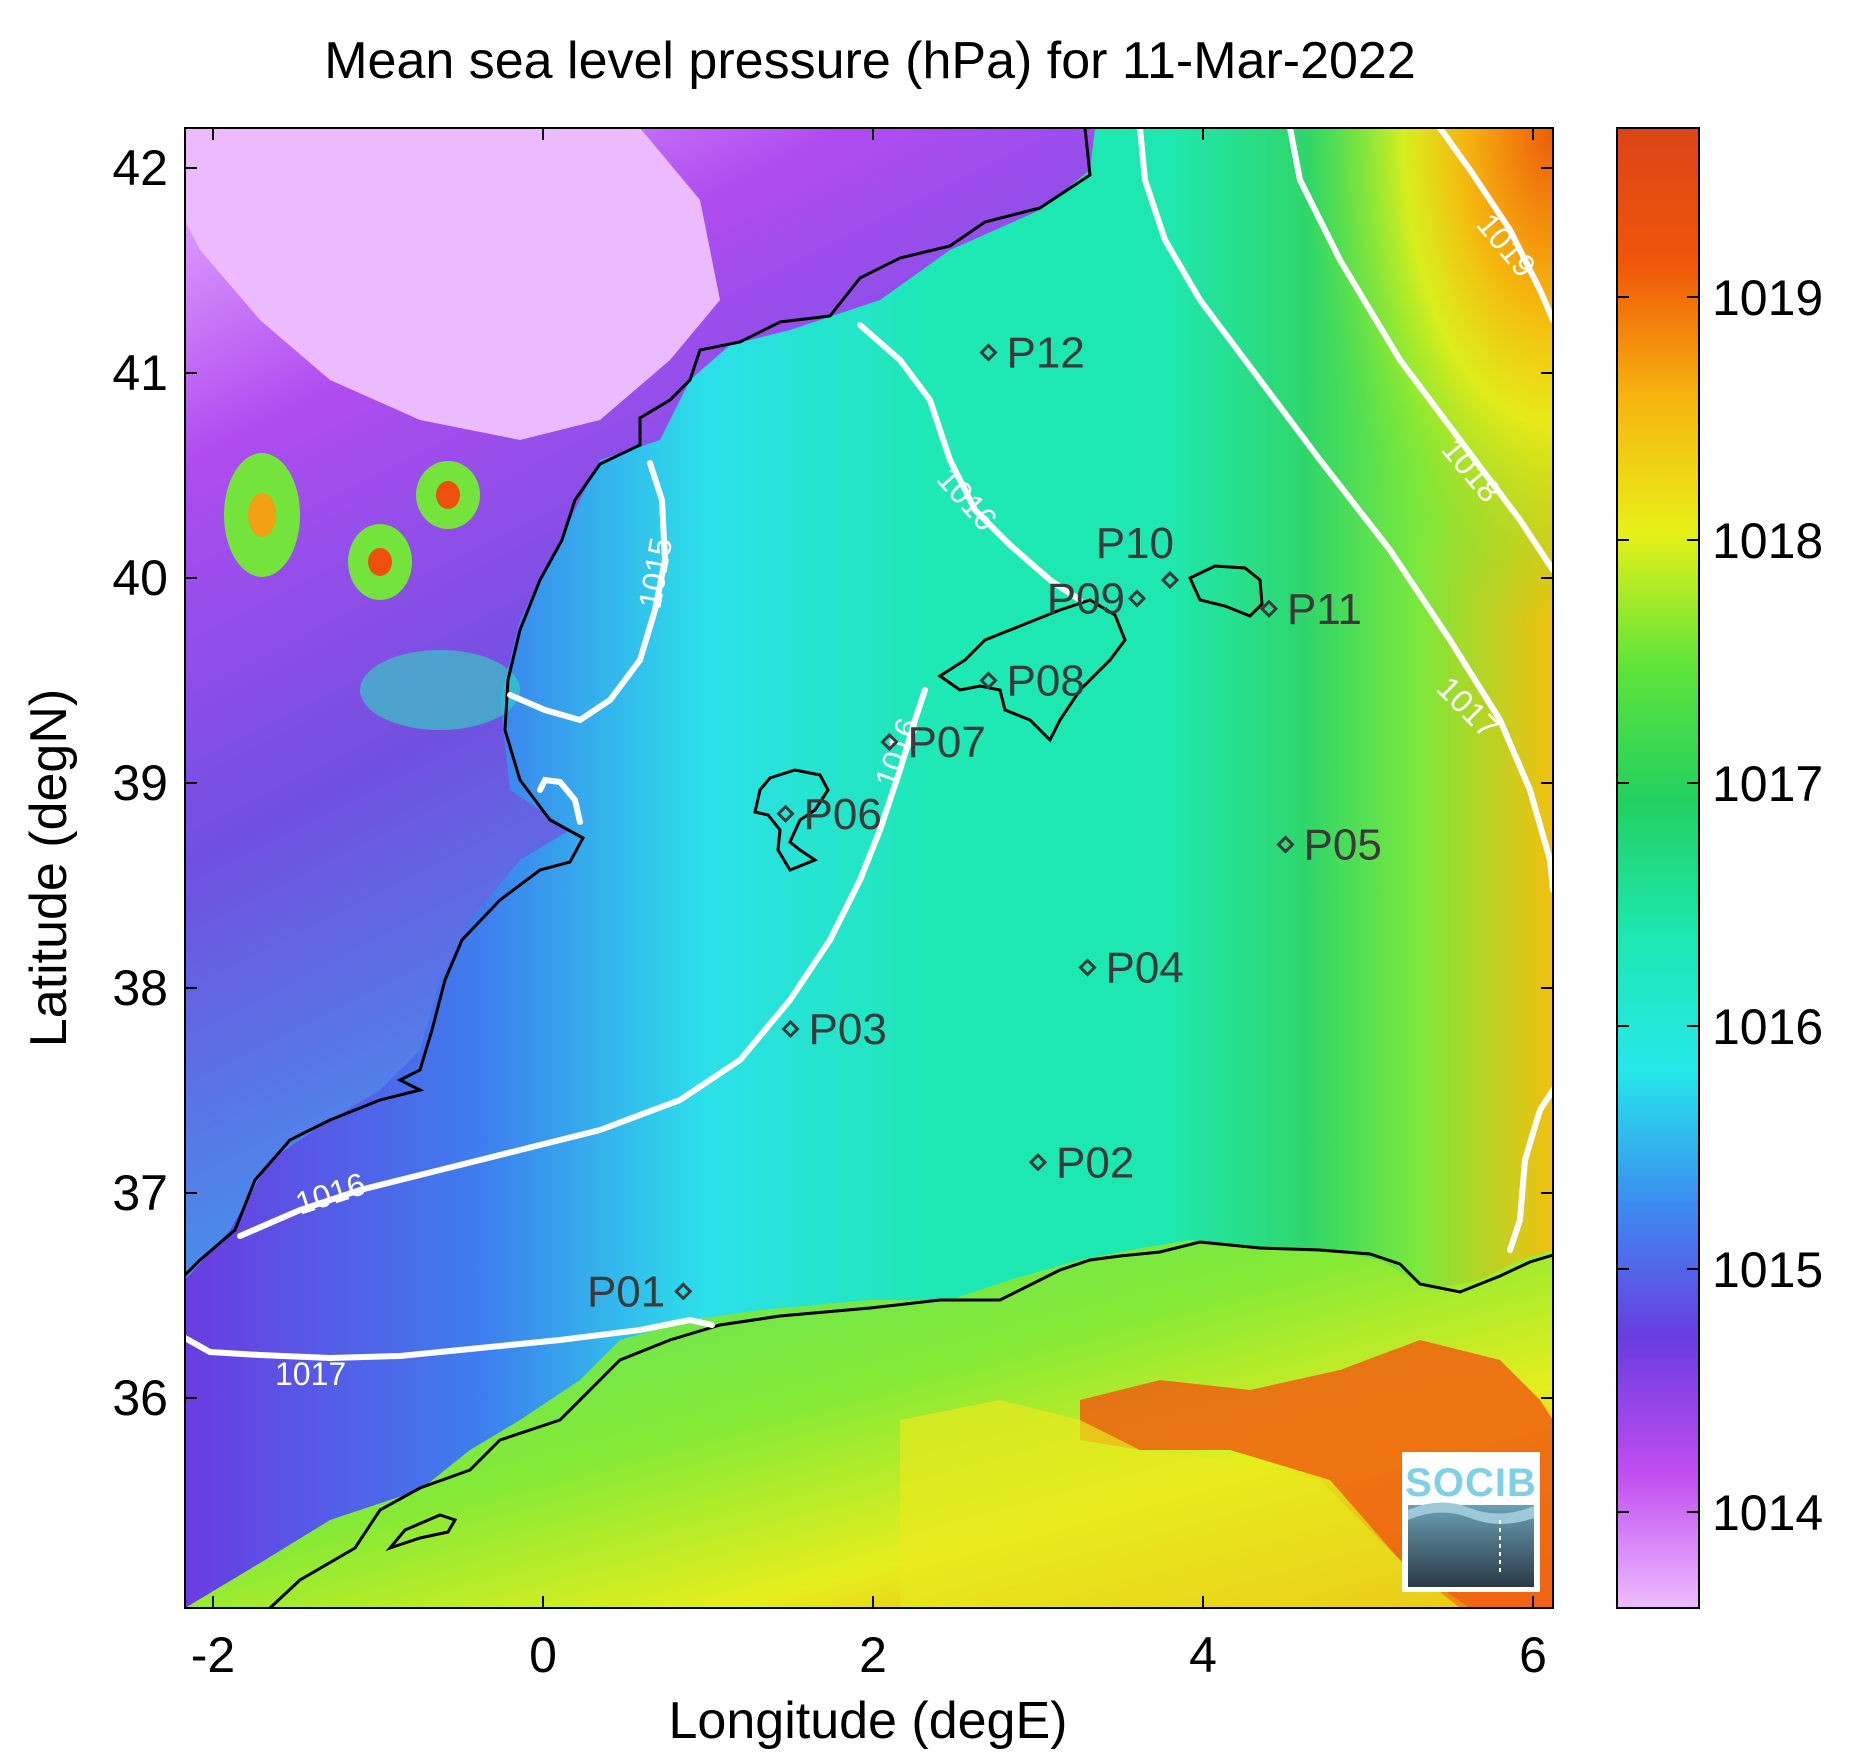 Image resolution: width=1854 pixels, height=1758 pixels. Describe the element at coordinates (843, 814) in the screenshot. I see `station-label-p06: P06` at that location.